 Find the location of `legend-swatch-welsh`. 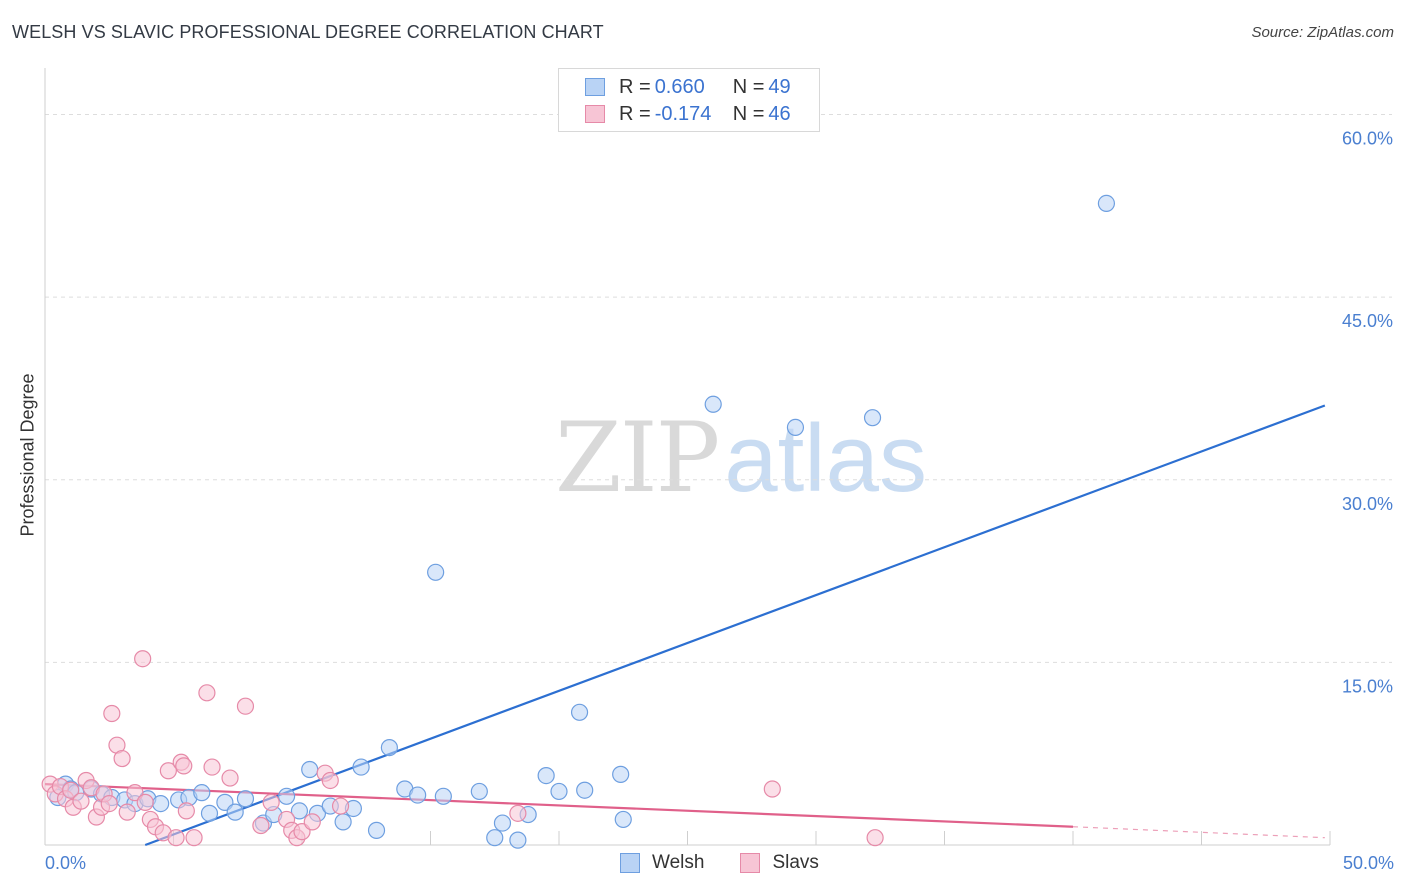

legend-swatch-welsh is located at coordinates (595, 87).